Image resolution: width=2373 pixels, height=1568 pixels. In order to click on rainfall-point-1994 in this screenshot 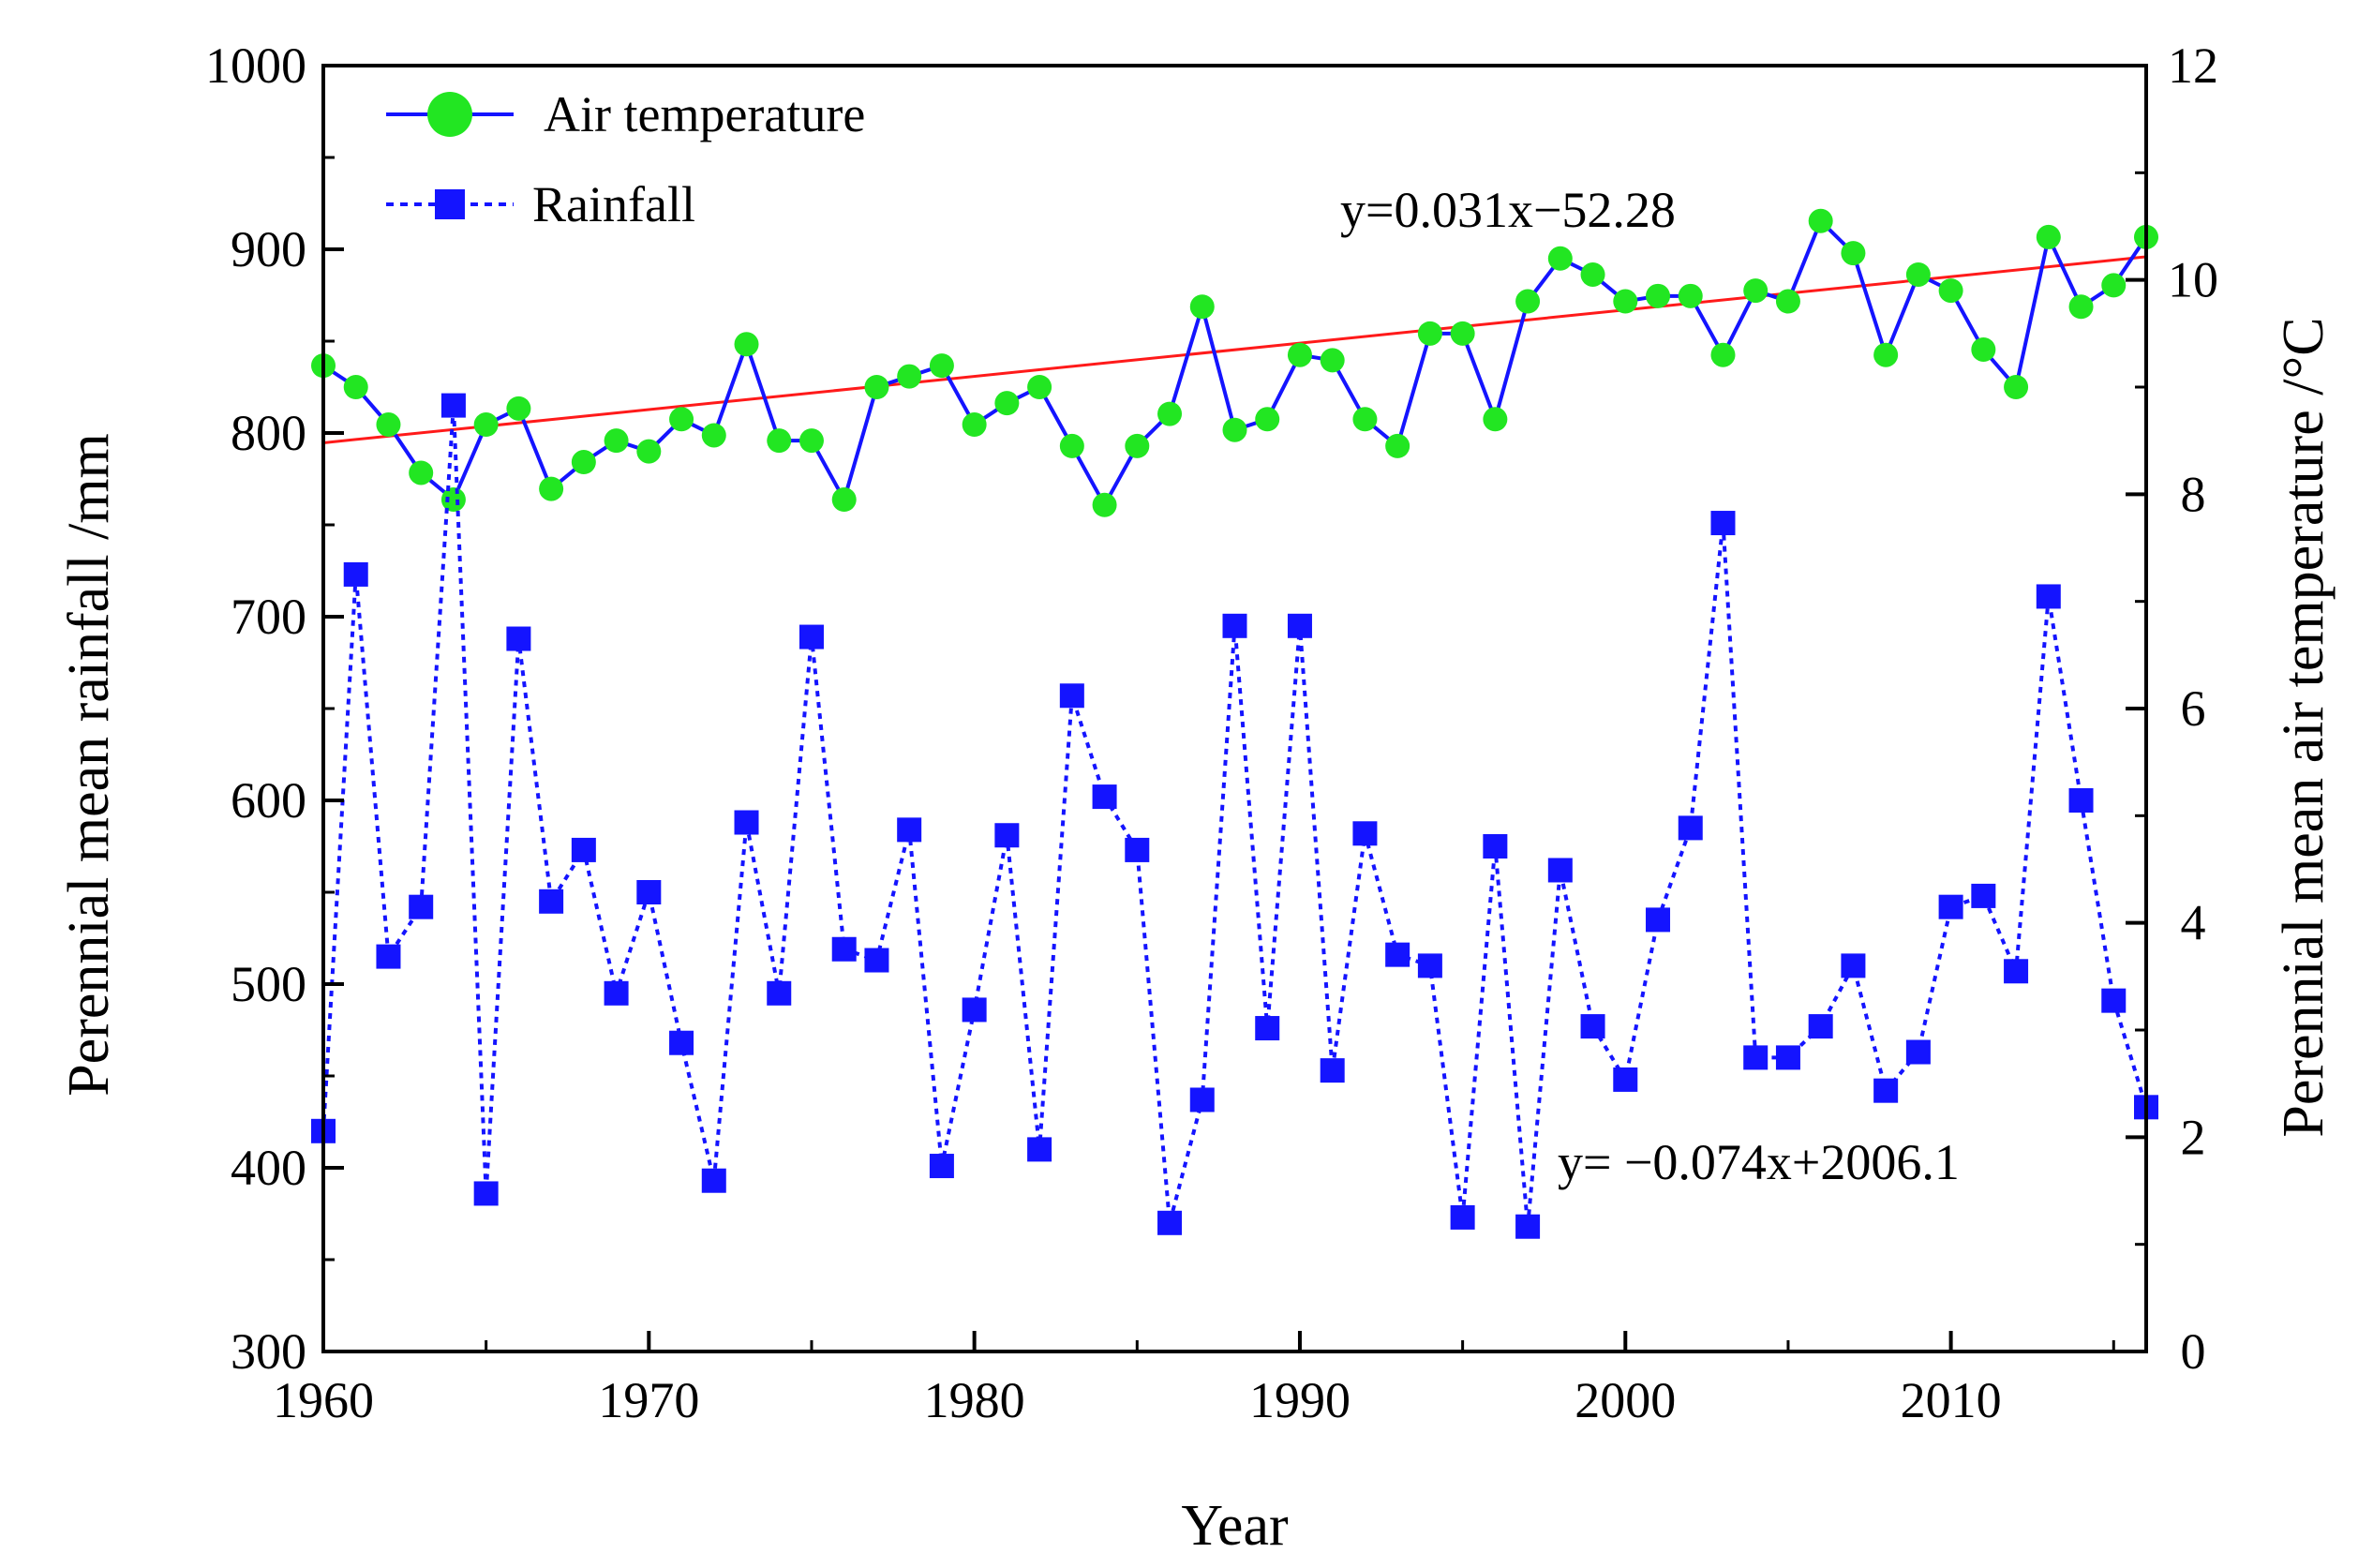, I will do `click(1429, 965)`.